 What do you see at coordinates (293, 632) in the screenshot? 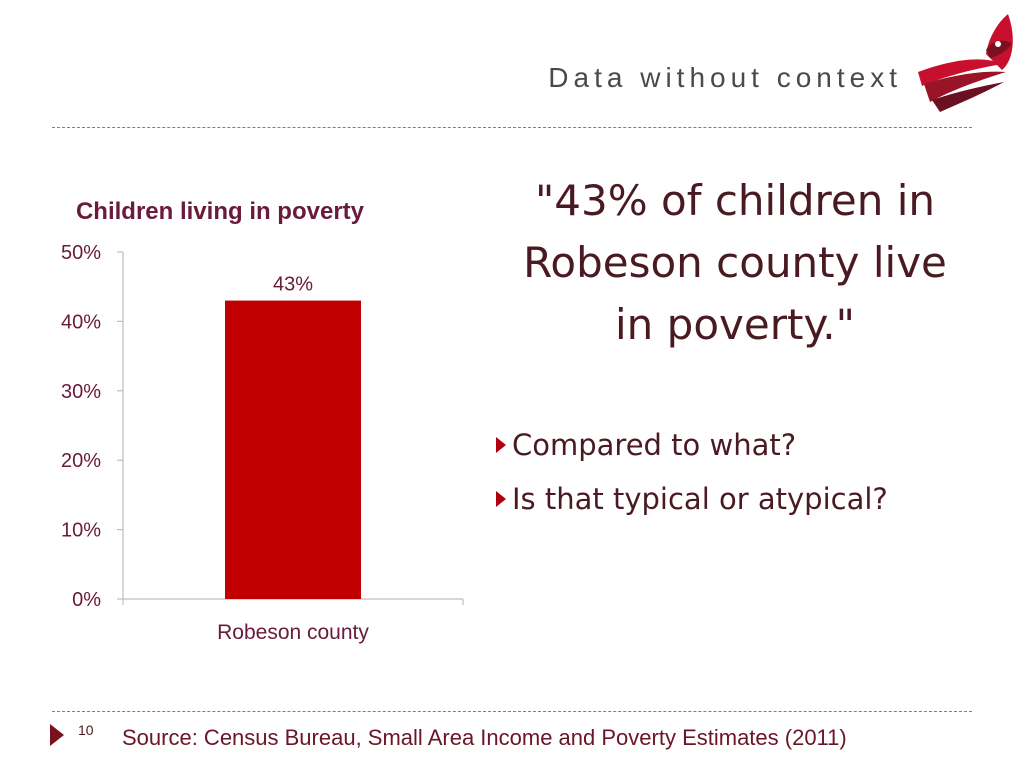
I see `x-category-label: Robeson county` at bounding box center [293, 632].